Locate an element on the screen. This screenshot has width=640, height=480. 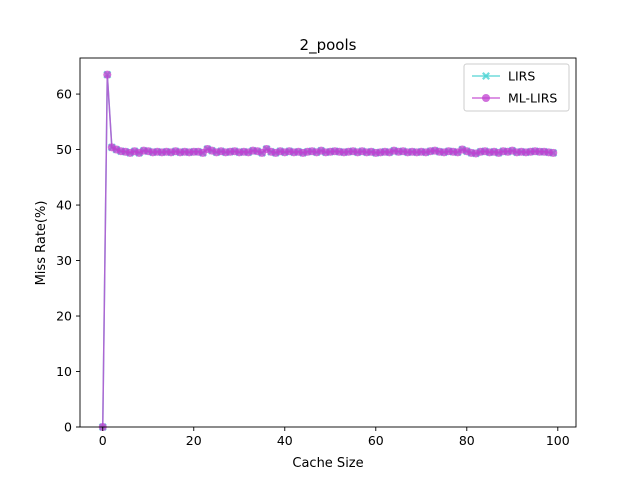
y-tick-label: 40 is located at coordinates (64, 205).